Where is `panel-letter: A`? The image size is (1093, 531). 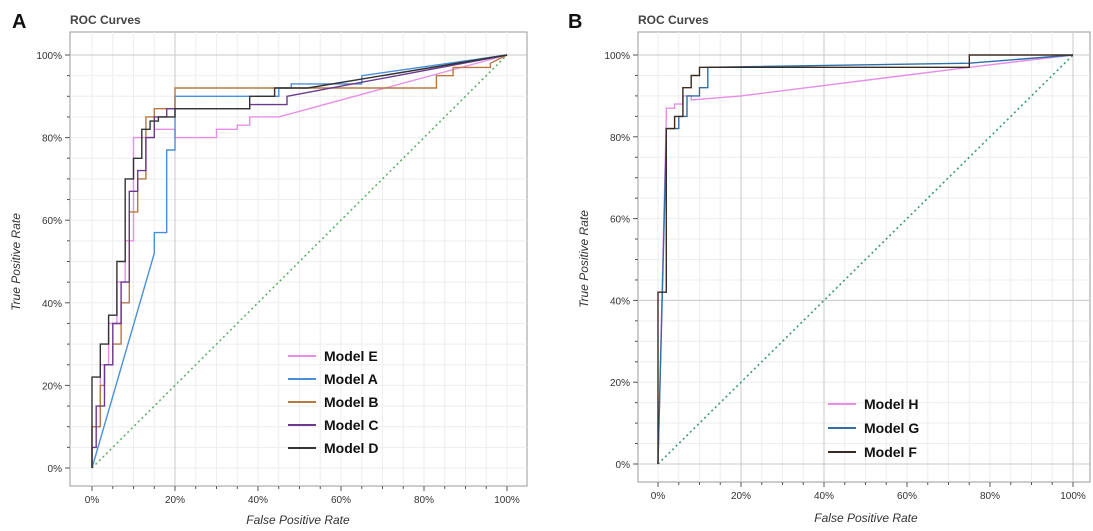 panel-letter: A is located at coordinates (19, 22).